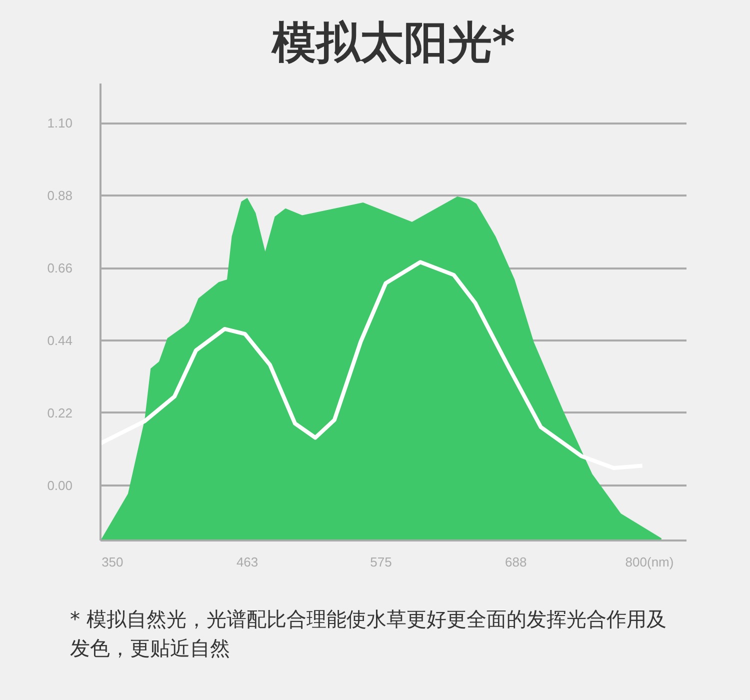 Image resolution: width=750 pixels, height=700 pixels. What do you see at coordinates (60, 412) in the screenshot?
I see `y-tick-label: 0.22` at bounding box center [60, 412].